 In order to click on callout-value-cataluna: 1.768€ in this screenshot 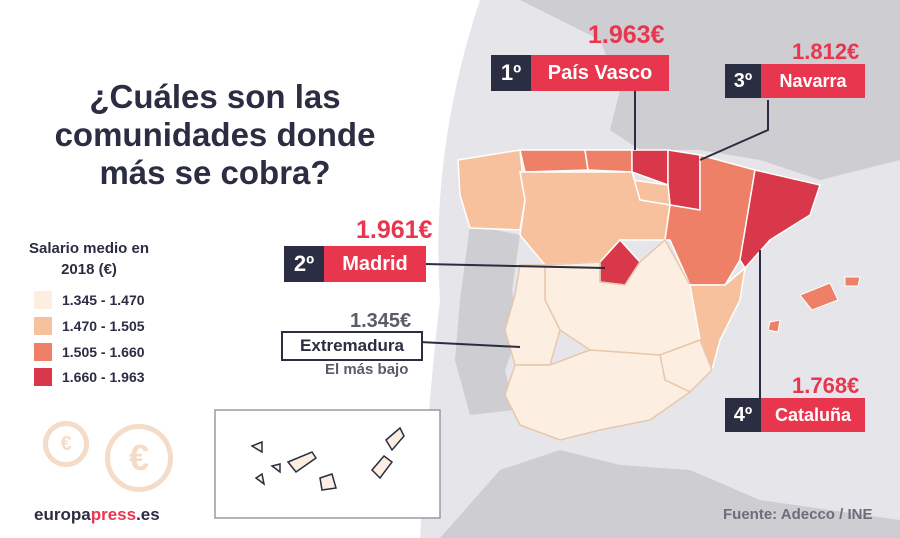, I will do `click(826, 385)`.